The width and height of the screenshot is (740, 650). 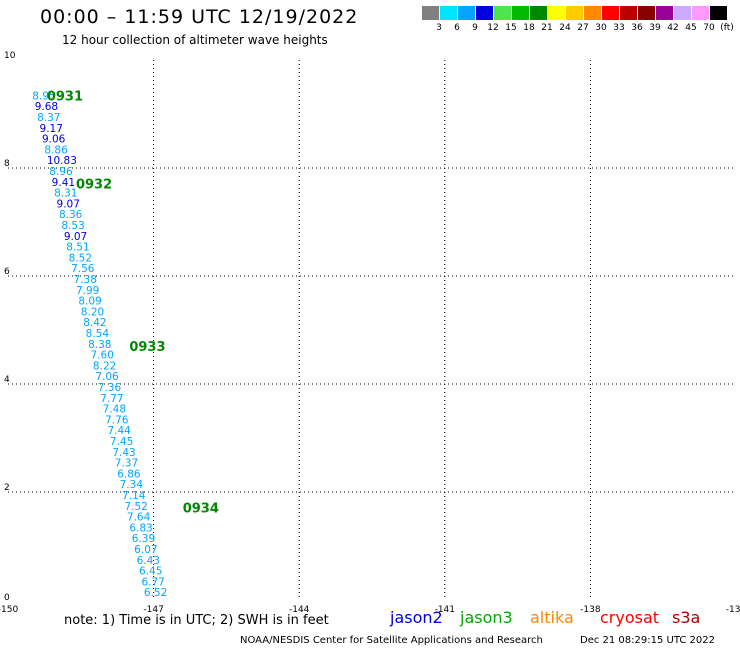 What do you see at coordinates (10, 56) in the screenshot?
I see `y-tick-label: 10` at bounding box center [10, 56].